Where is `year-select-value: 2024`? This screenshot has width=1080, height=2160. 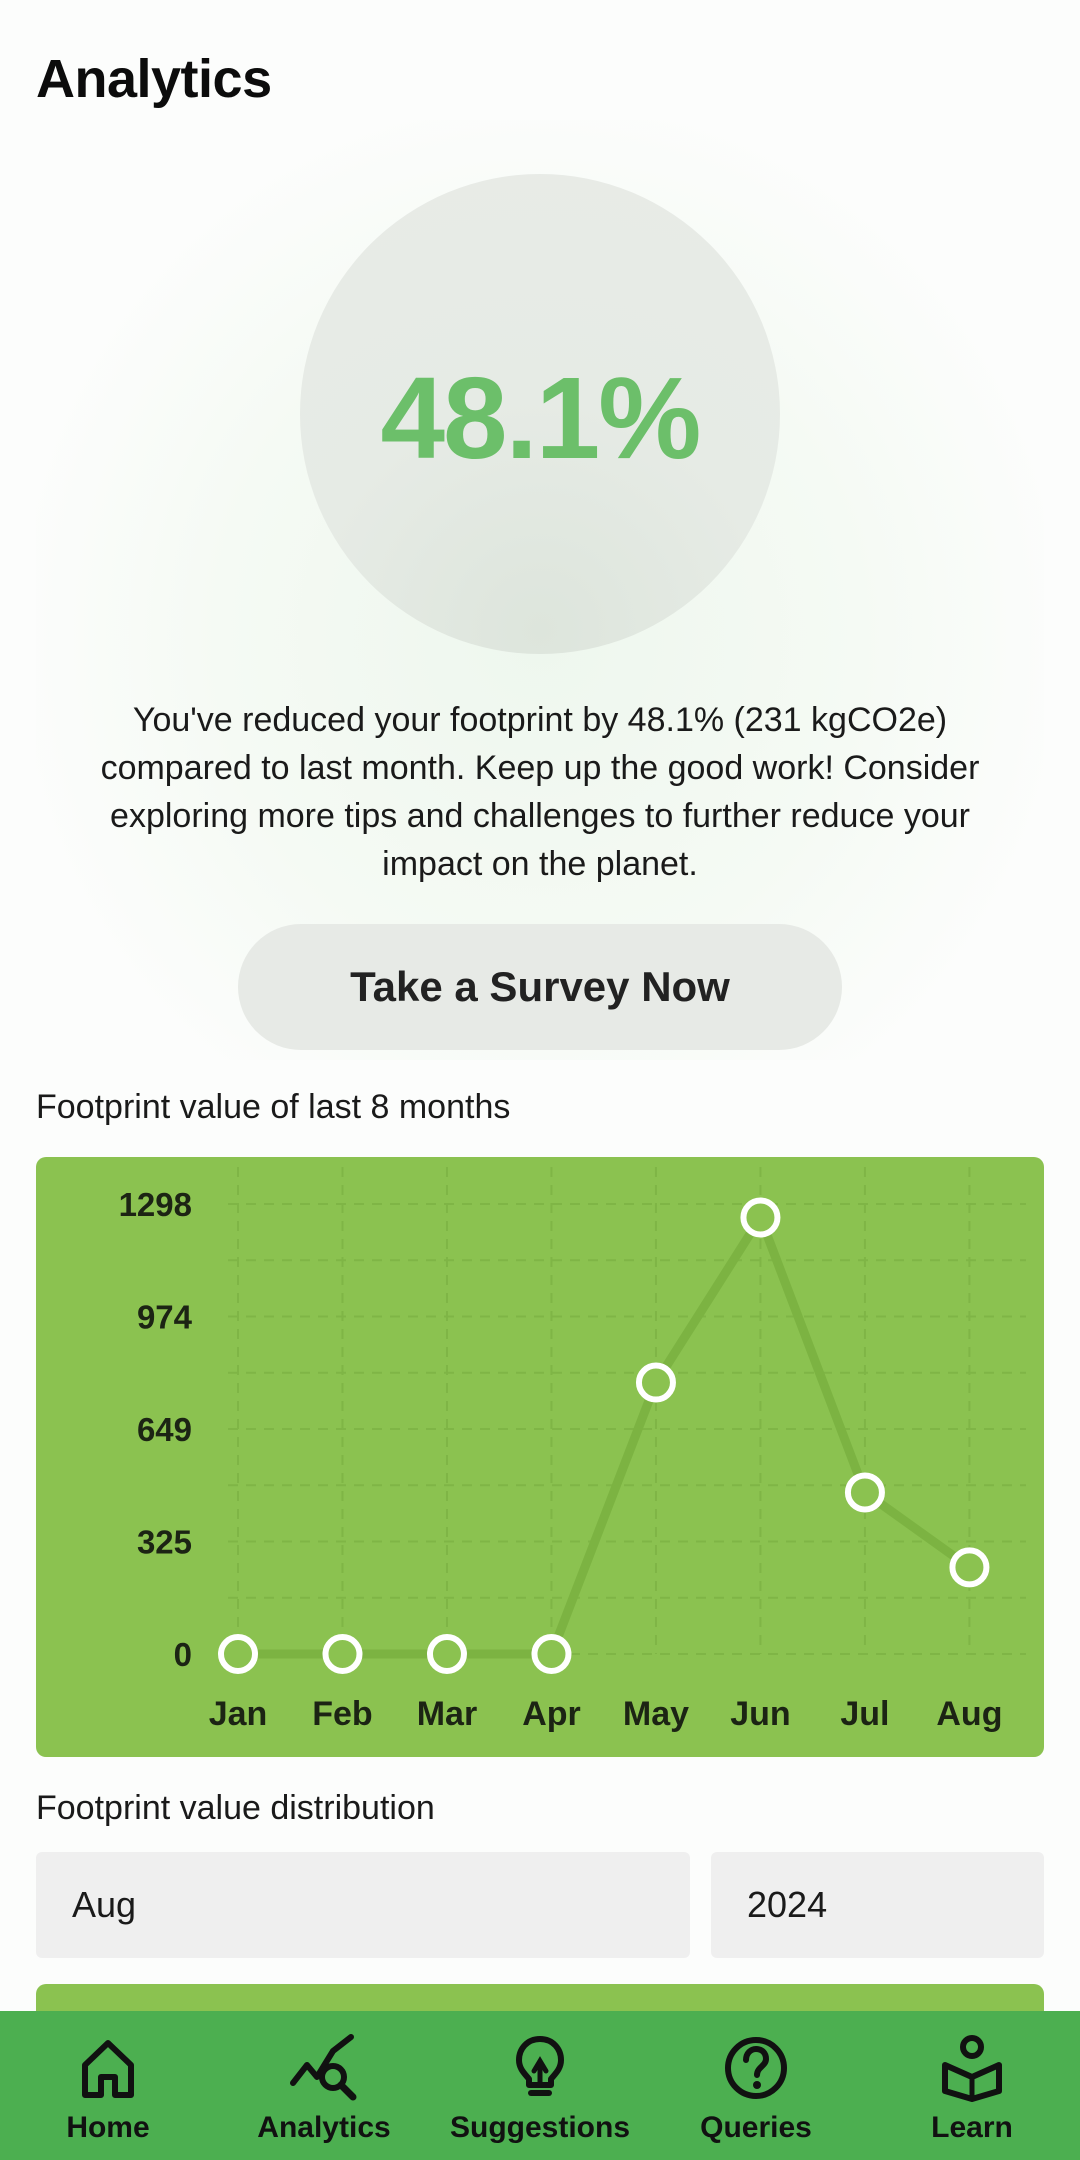
year-select-value: 2024 is located at coordinates (787, 1904).